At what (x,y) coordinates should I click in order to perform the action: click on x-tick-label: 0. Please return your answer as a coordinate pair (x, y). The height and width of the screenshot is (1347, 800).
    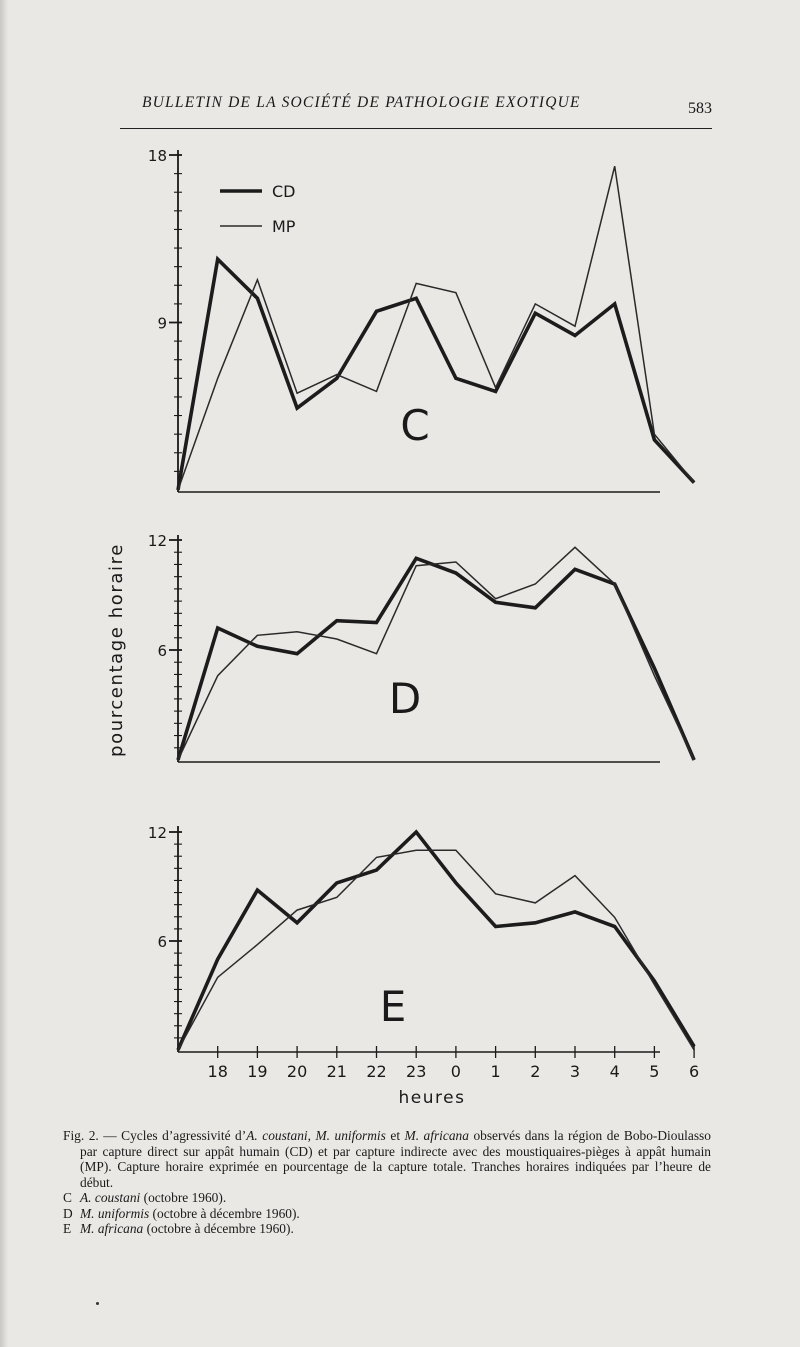
    Looking at the image, I should click on (456, 1071).